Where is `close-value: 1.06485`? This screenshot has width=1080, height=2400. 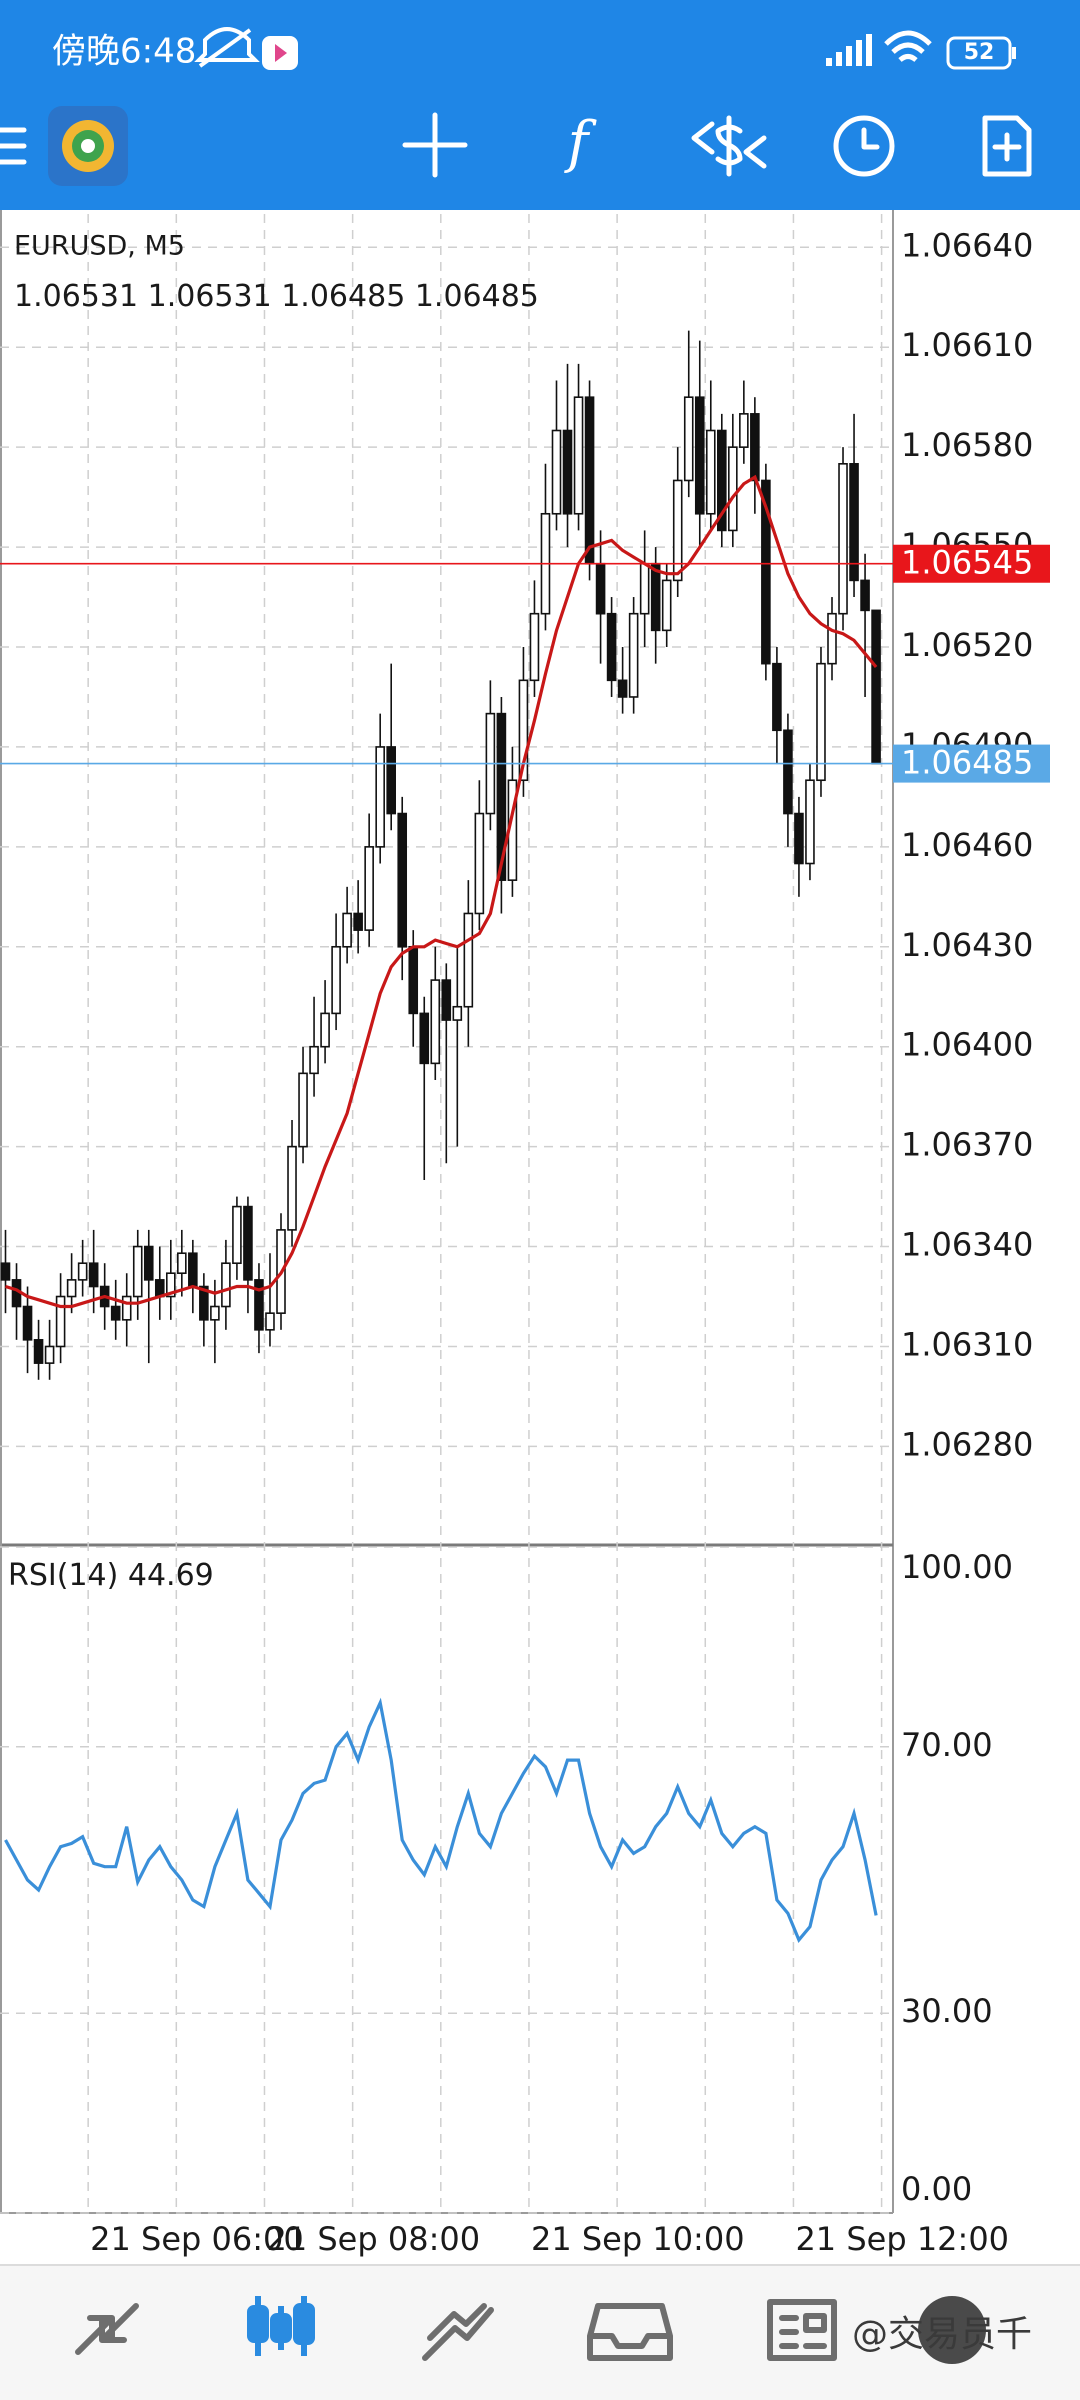
close-value: 1.06485 is located at coordinates (477, 296).